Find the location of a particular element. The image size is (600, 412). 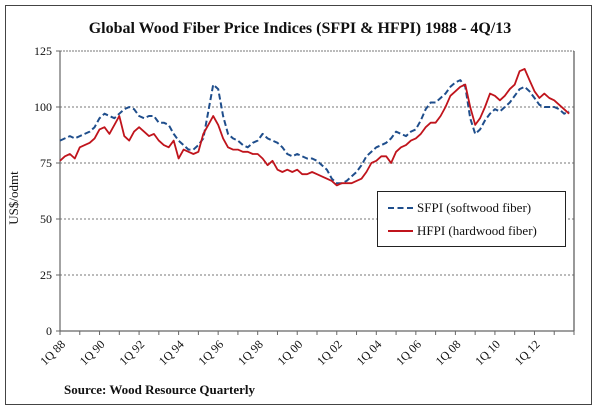

x-tick-label: 1Q 88 is located at coordinates (52, 352).